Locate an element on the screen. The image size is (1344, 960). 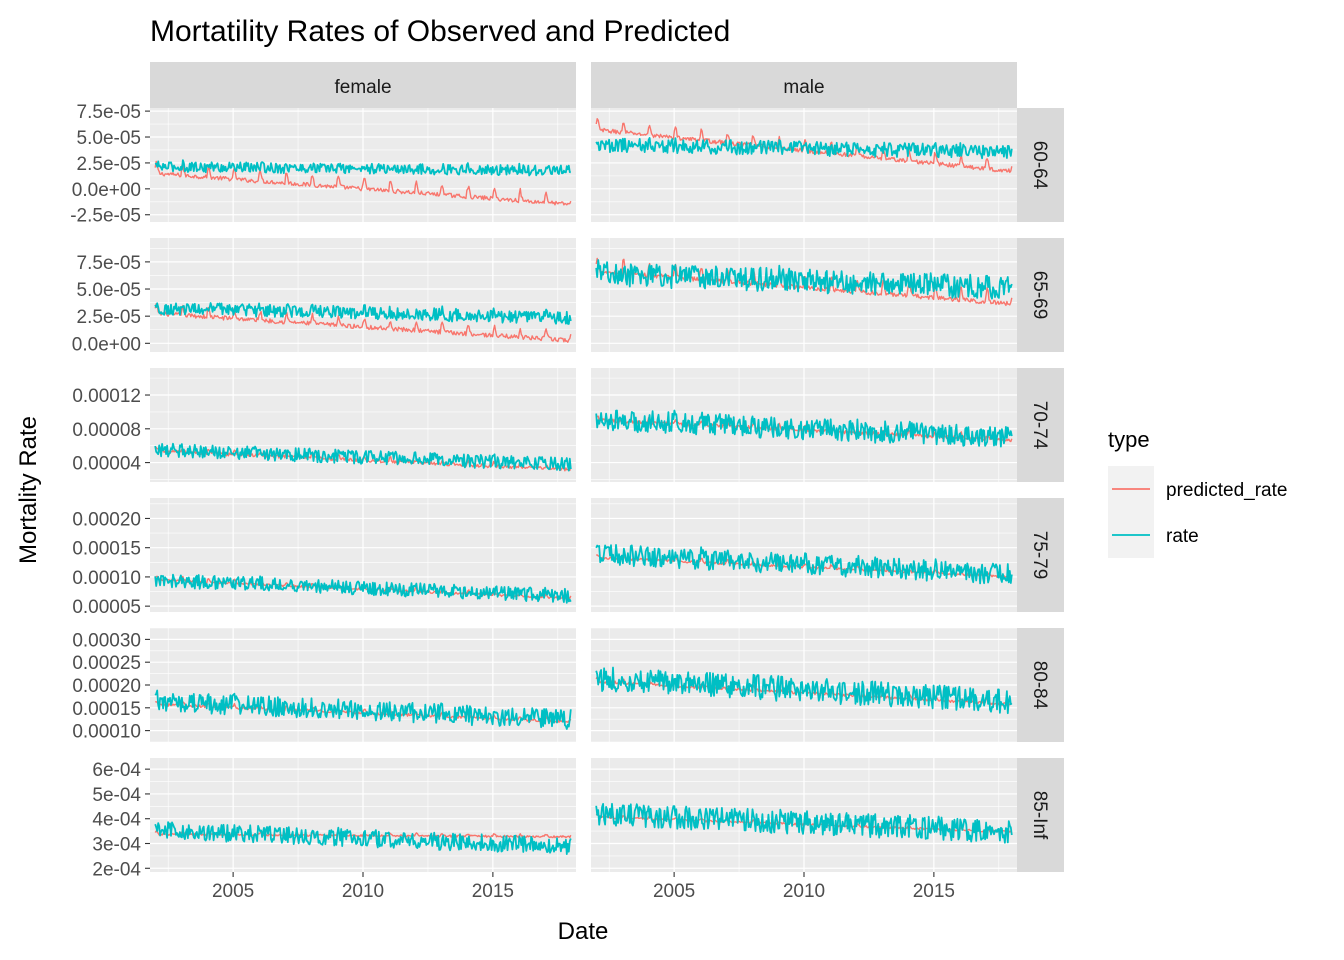
strip-male is located at coordinates (804, 85).